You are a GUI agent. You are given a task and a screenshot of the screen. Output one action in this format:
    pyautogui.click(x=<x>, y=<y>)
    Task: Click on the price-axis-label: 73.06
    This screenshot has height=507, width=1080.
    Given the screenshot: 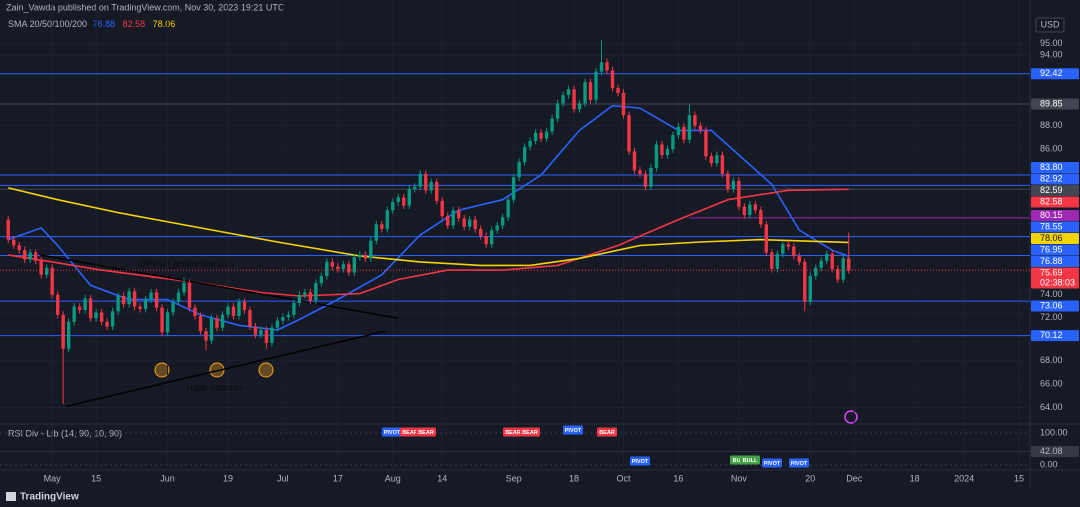 What is the action you would take?
    pyautogui.click(x=1051, y=305)
    